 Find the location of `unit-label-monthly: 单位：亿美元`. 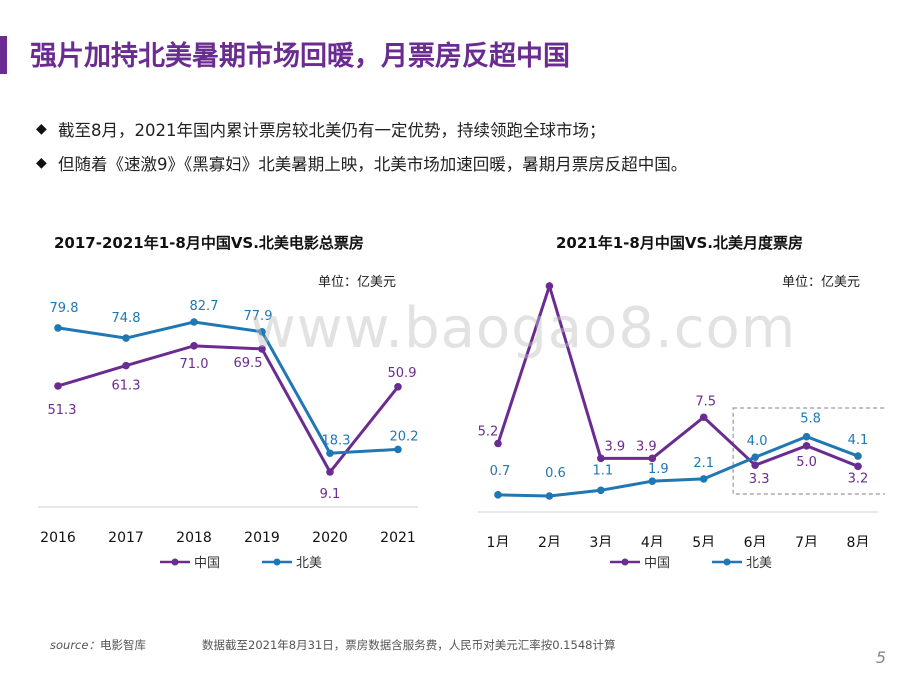

unit-label-monthly: 单位：亿美元 is located at coordinates (821, 282).